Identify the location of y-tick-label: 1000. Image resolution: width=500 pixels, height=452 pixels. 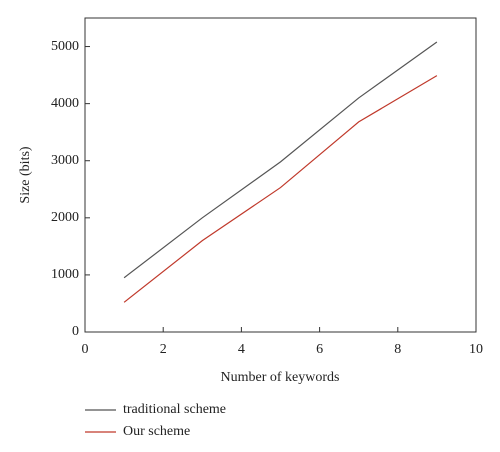
(65, 274).